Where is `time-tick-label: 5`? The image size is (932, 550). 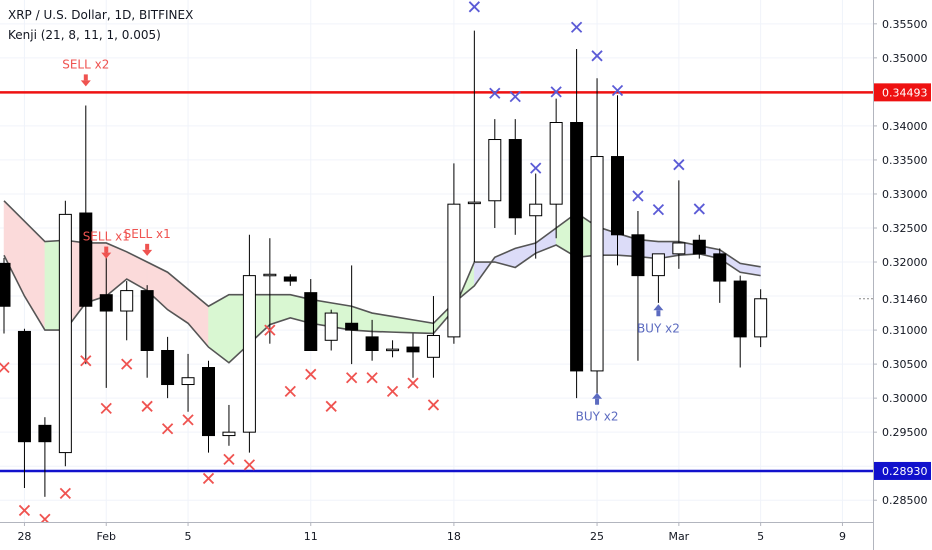 time-tick-label: 5 is located at coordinates (760, 536).